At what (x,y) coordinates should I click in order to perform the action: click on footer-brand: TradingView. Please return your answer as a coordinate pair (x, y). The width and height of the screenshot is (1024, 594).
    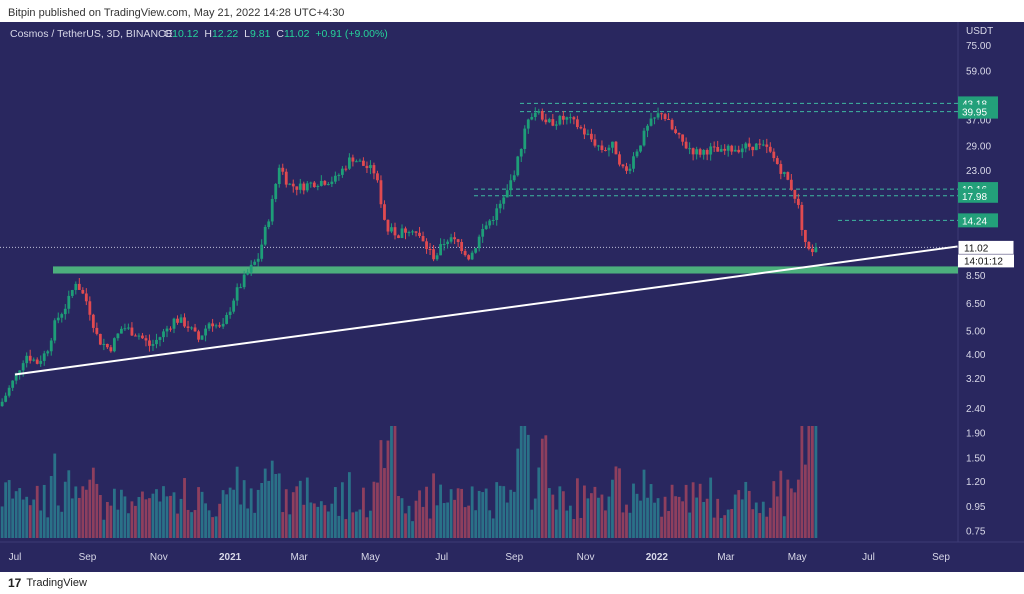
    Looking at the image, I should click on (56, 583).